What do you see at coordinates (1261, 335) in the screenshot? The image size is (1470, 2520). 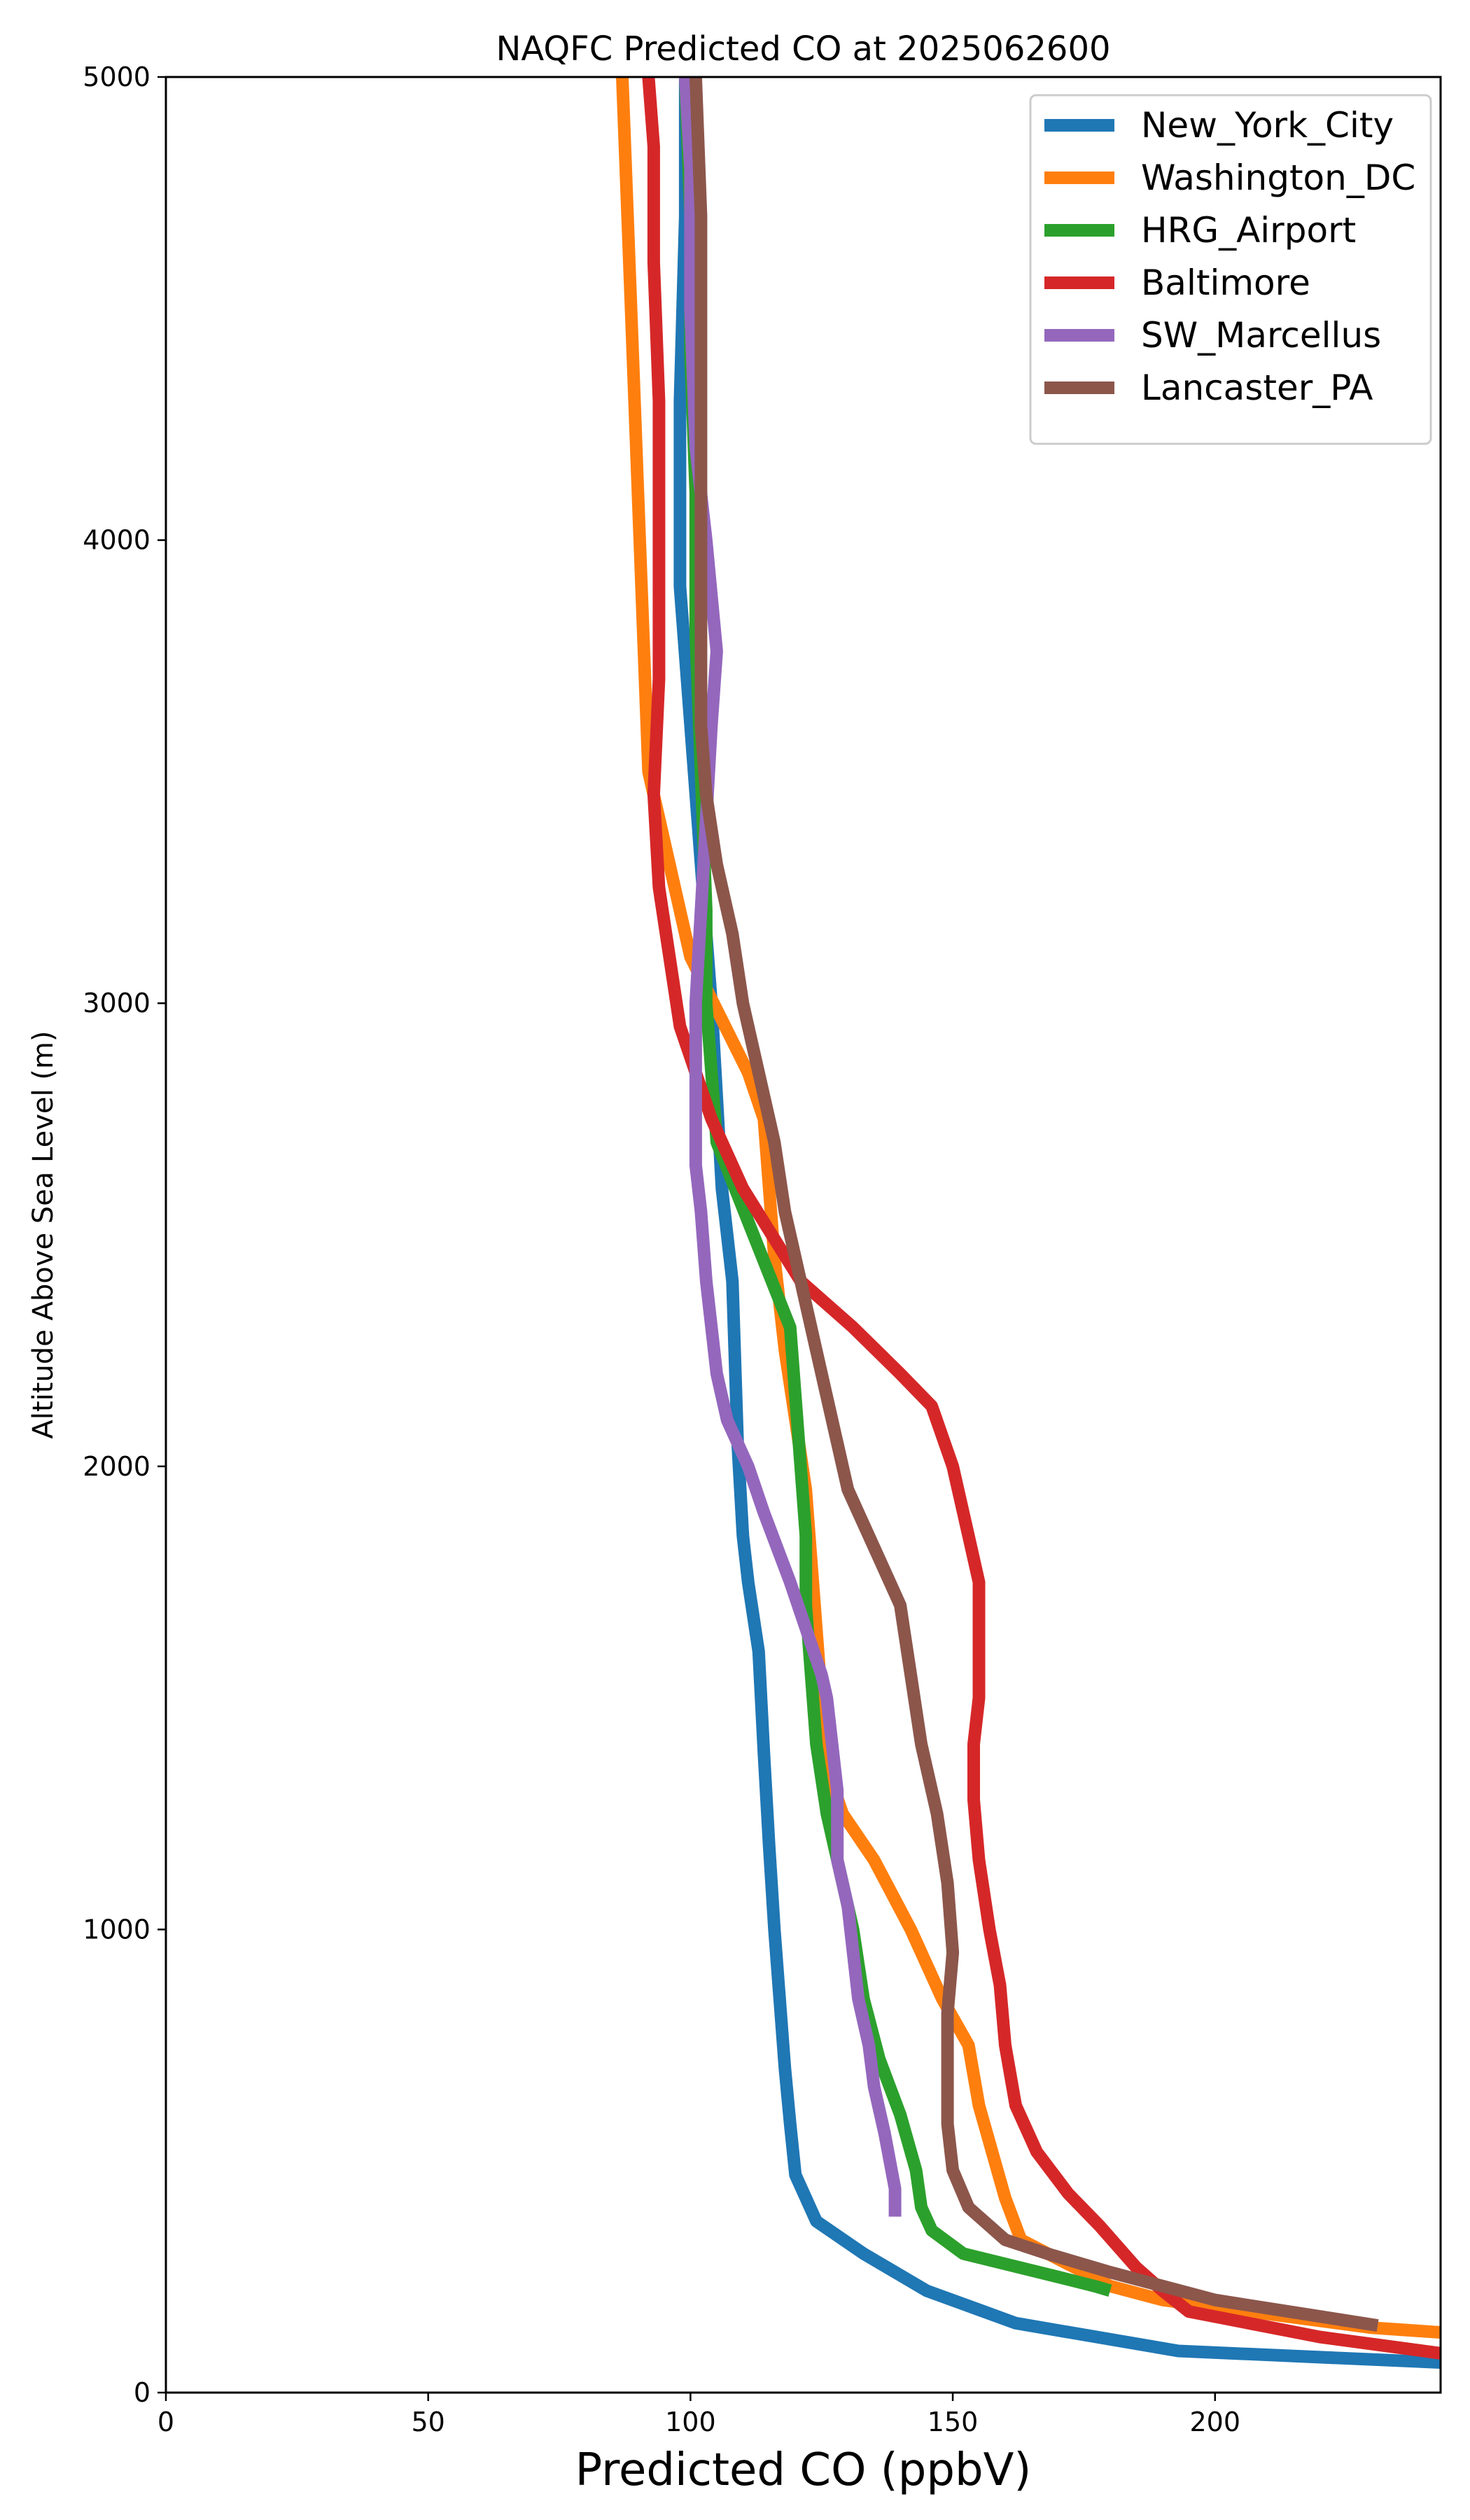 I see `legend-label: SW_Marcellus` at bounding box center [1261, 335].